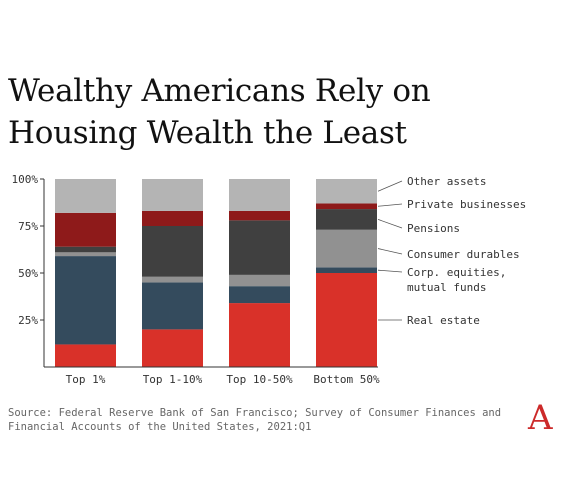 The width and height of the screenshot is (561, 500). Describe the element at coordinates (433, 228) in the screenshot. I see `legend-label: Pensions` at that location.